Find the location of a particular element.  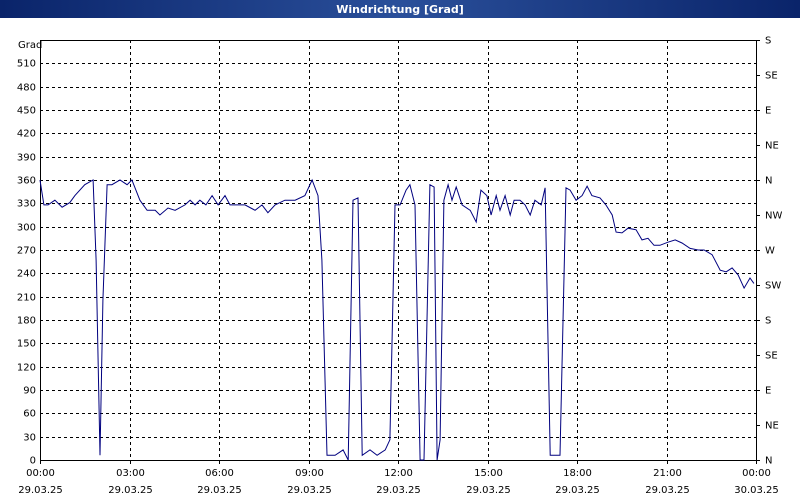

y-tick-label: 270 is located at coordinates (26, 251).